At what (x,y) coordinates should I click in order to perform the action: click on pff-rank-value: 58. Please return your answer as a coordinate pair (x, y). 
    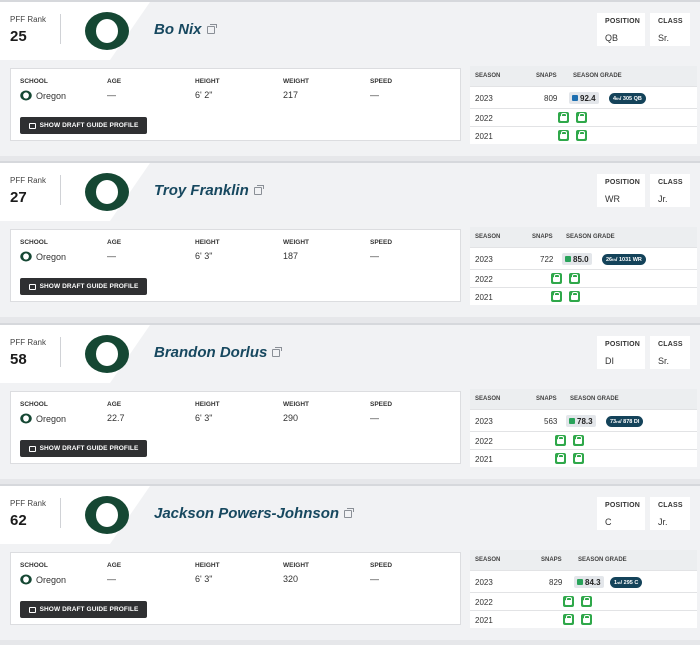
    Looking at the image, I should click on (18, 359).